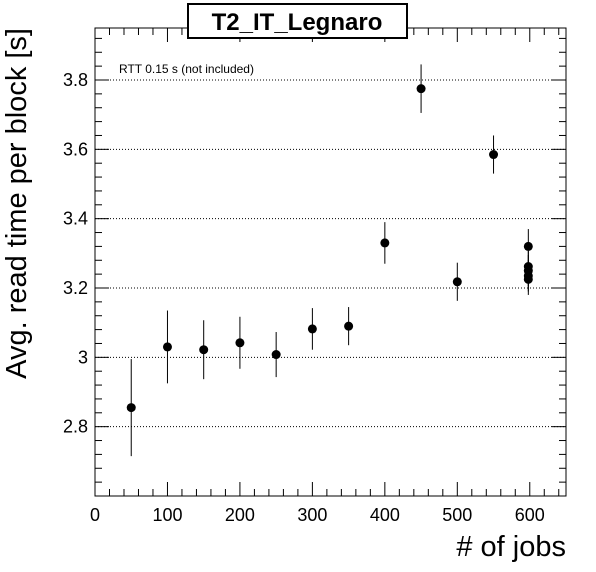 The width and height of the screenshot is (596, 572). What do you see at coordinates (167, 515) in the screenshot?
I see `x-tick-label: 100` at bounding box center [167, 515].